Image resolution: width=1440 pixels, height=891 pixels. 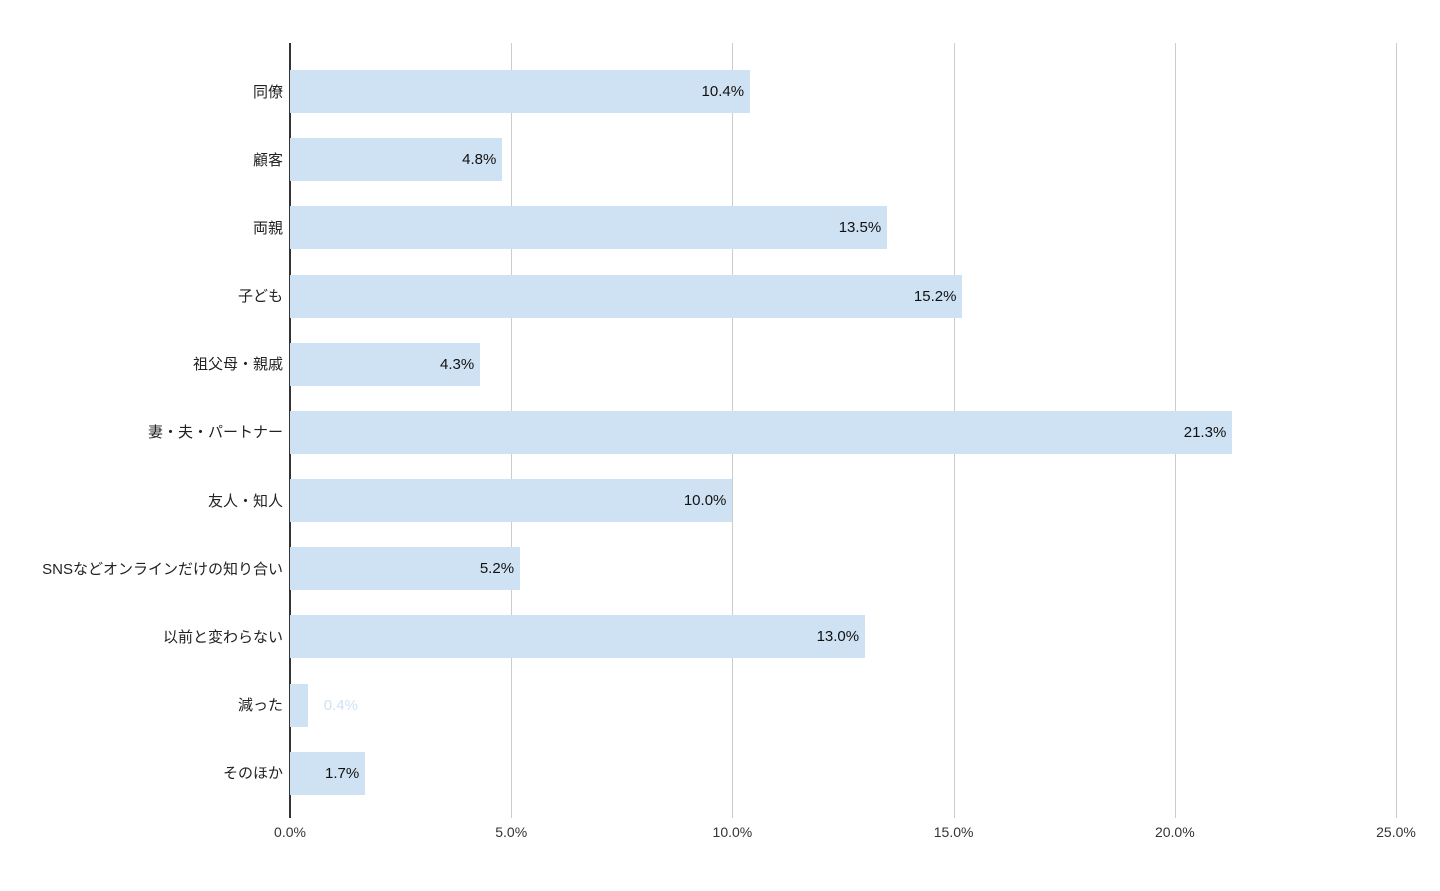 What do you see at coordinates (843, 568) in the screenshot?
I see `bar-row: 5.2%` at bounding box center [843, 568].